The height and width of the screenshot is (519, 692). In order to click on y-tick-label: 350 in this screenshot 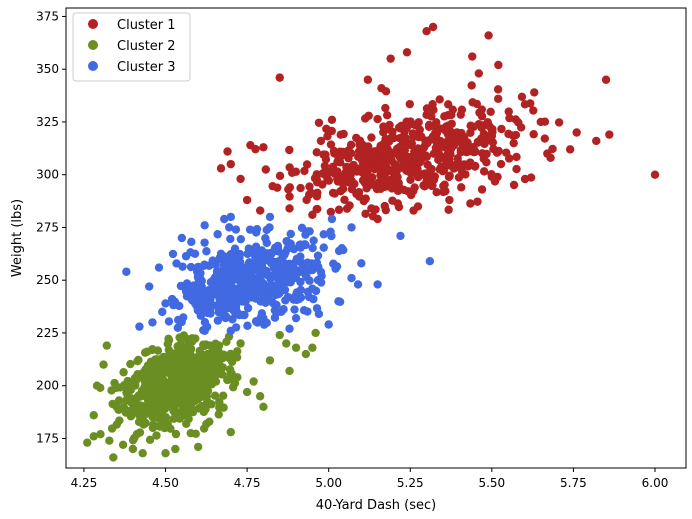, I will do `click(47, 69)`.